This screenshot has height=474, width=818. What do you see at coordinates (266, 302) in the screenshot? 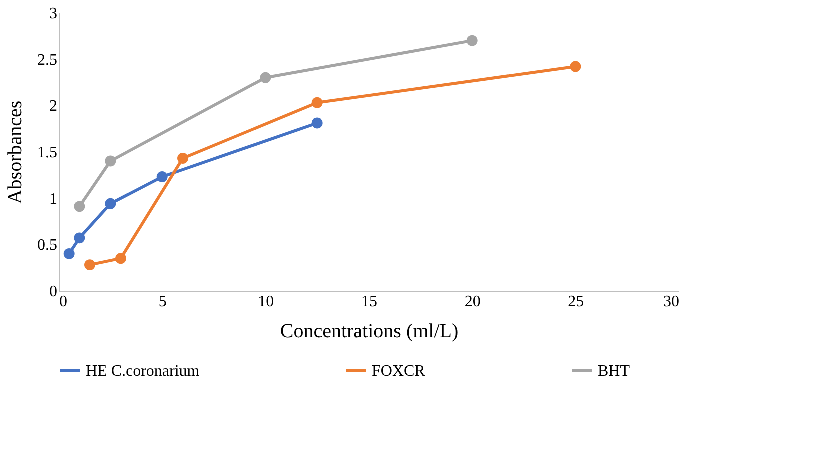
I see `x-tick-label: 10` at bounding box center [266, 302].